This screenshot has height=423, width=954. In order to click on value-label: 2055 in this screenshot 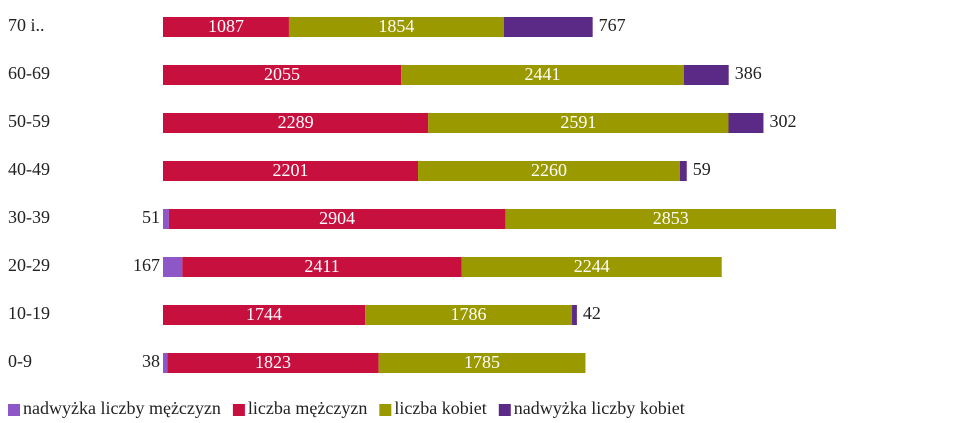, I will do `click(282, 74)`.